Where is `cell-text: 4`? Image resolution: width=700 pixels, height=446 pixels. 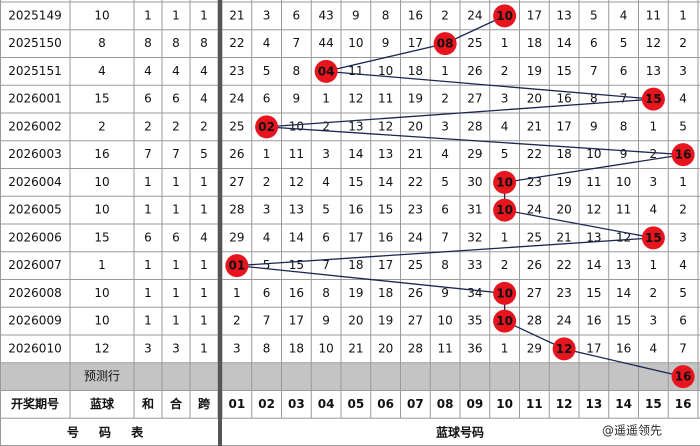 cell-text: 4 is located at coordinates (148, 71).